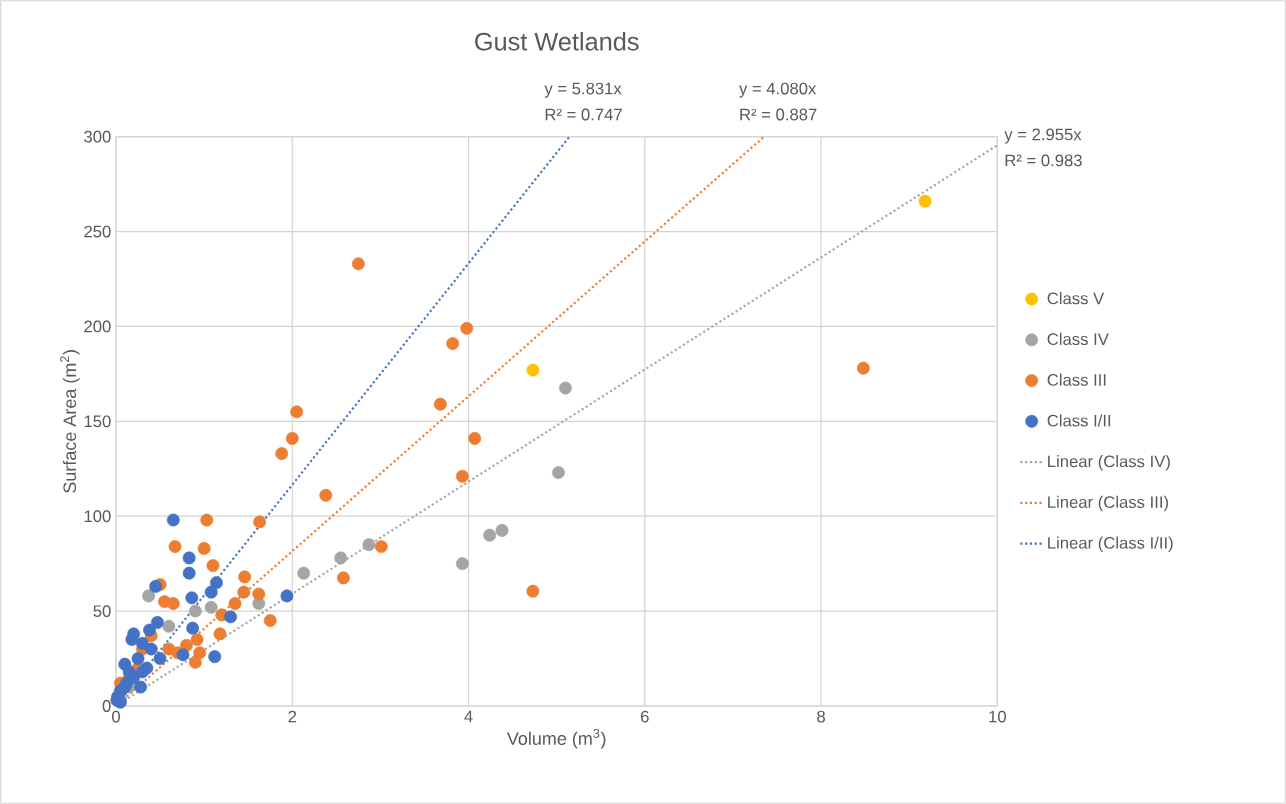  Describe the element at coordinates (1078, 339) in the screenshot. I see `legend-label: Class IV` at that location.